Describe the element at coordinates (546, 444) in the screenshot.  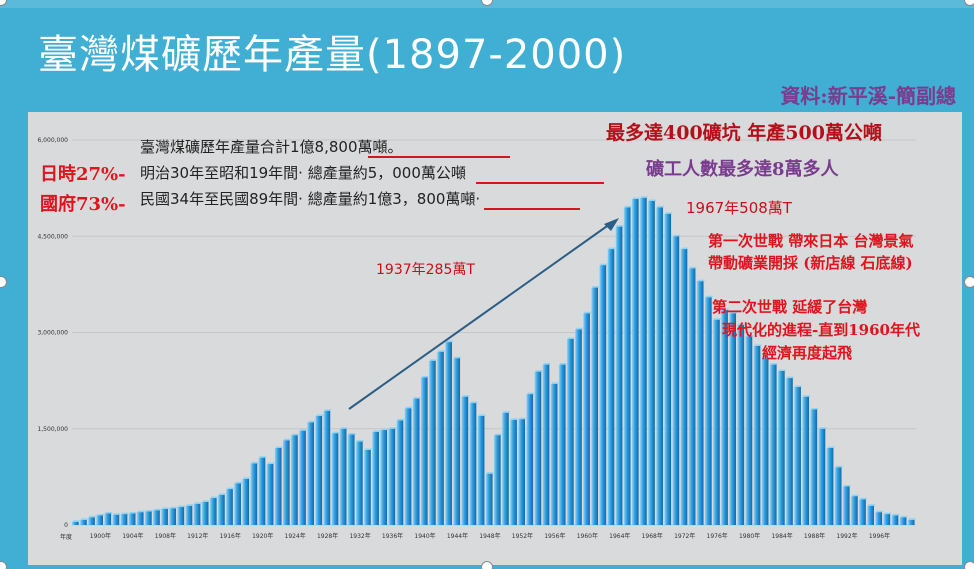
I see `bar-1955` at that location.